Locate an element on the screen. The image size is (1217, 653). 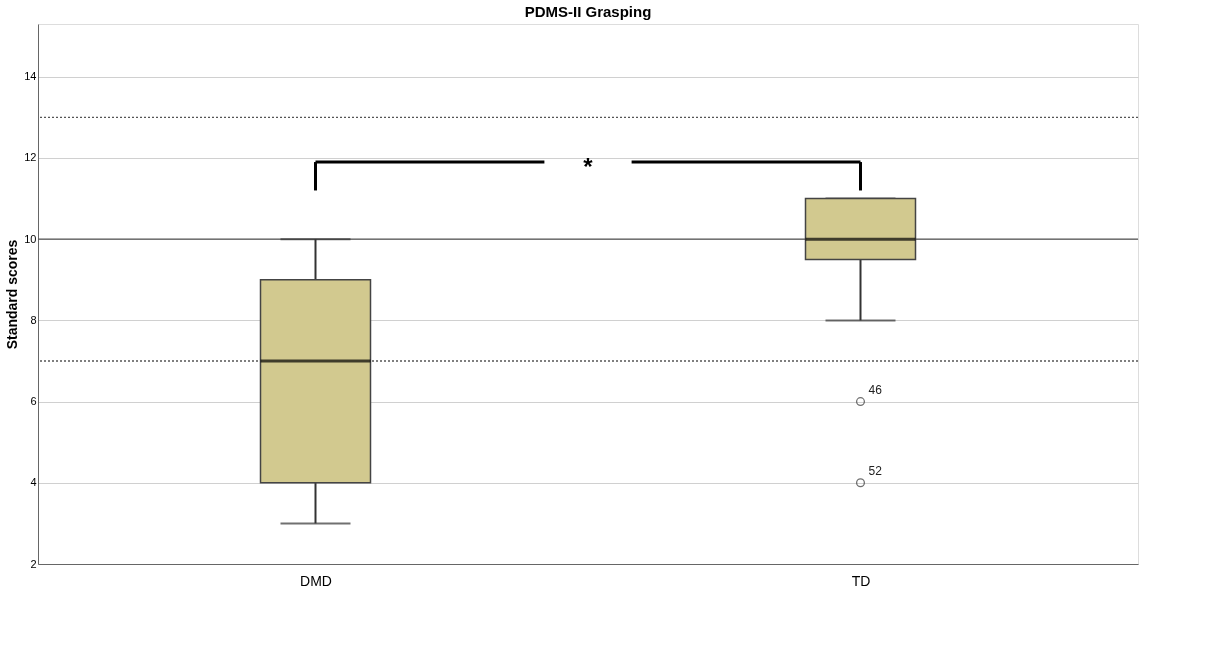
x-tick-label: DMD is located at coordinates (316, 580).